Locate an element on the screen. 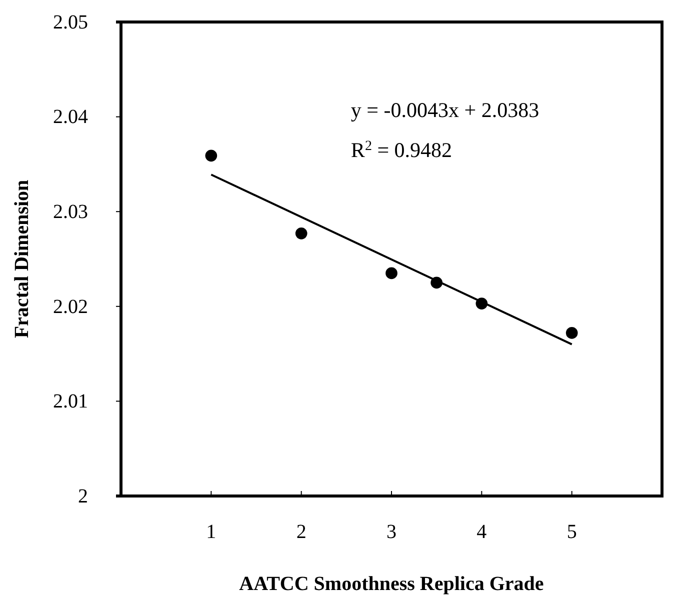  x-tick-label: 5 is located at coordinates (571, 532).